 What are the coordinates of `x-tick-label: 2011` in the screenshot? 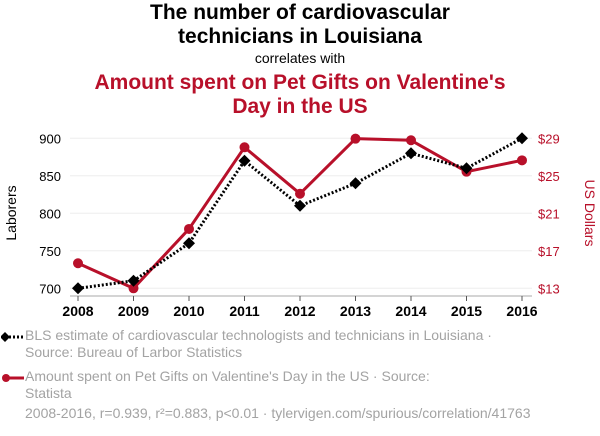 It's located at (244, 311).